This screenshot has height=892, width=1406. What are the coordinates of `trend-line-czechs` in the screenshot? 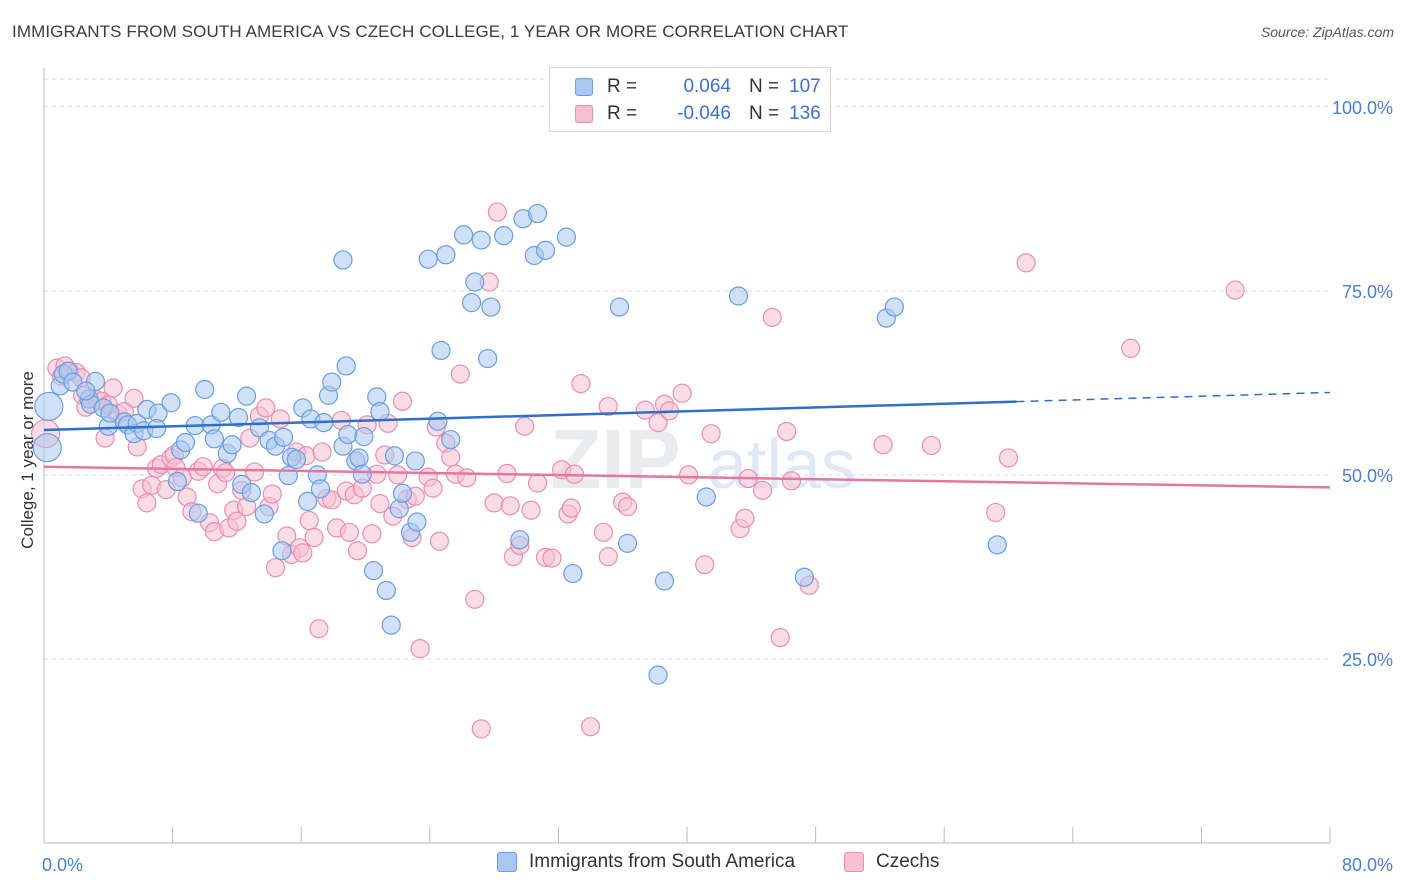 It's located at (687, 477).